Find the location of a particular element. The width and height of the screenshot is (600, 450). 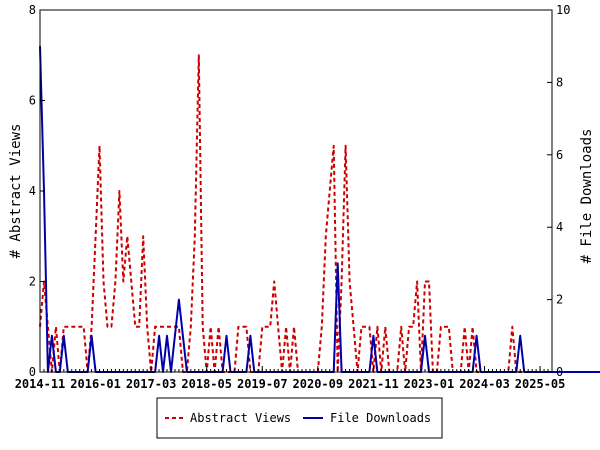

x-tick-label: 2017-03 is located at coordinates (151, 384).